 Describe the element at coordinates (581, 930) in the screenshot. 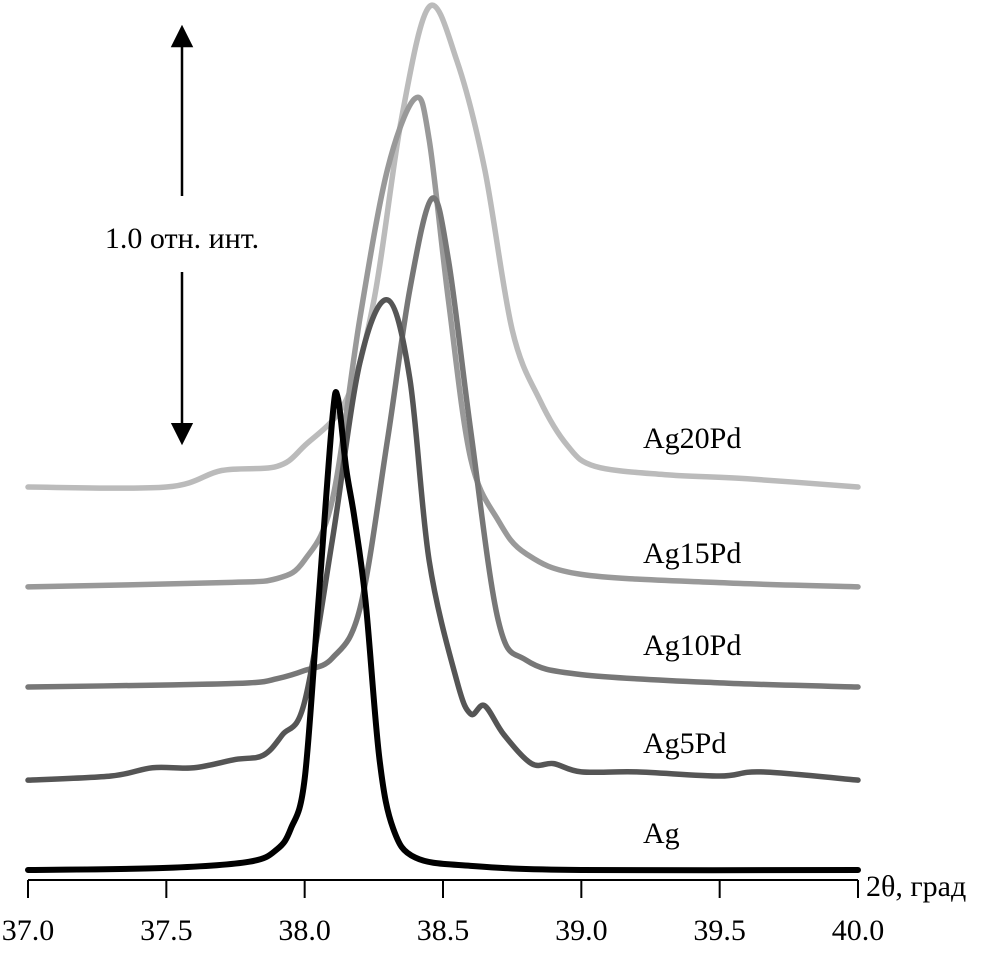

I see `x-tick-label: 39.0` at that location.